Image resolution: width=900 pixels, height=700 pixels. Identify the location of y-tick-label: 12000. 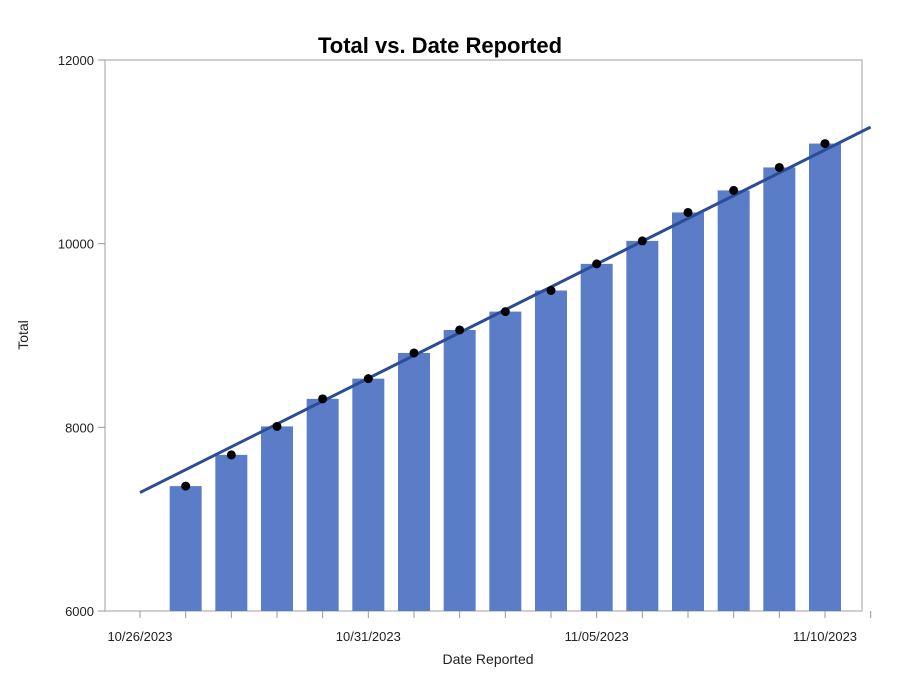
(76, 60).